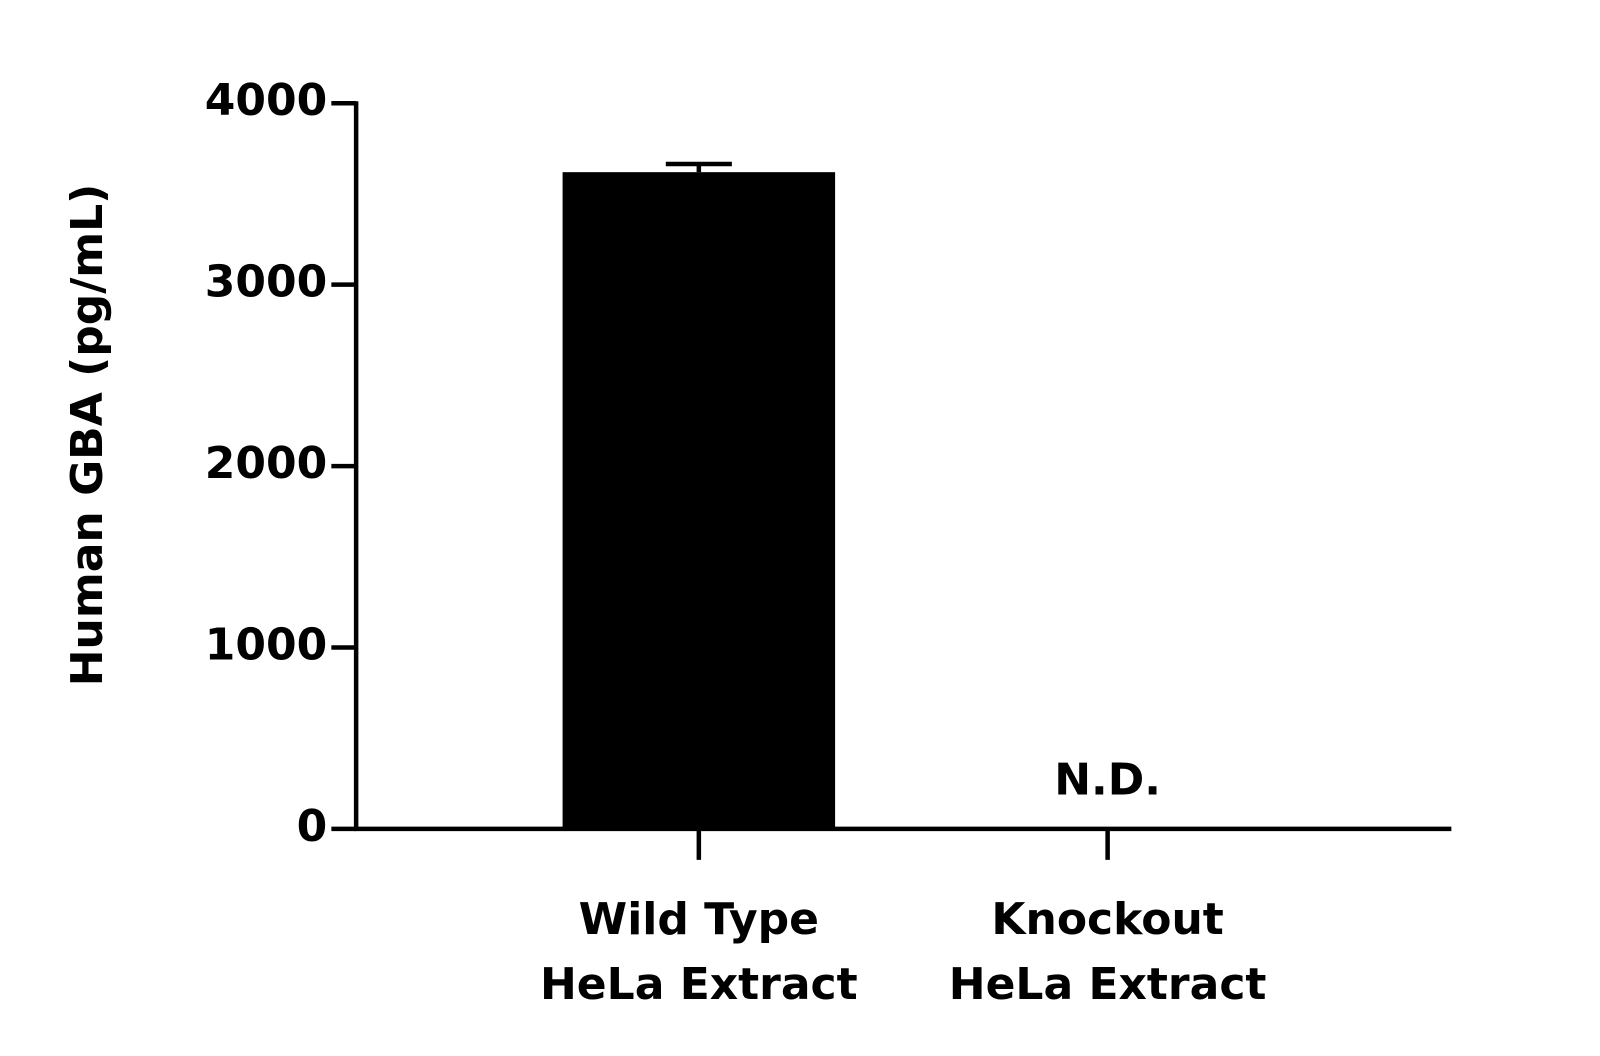 The image size is (1600, 1056). I want to click on y-tick-label: 1000, so click(266, 644).